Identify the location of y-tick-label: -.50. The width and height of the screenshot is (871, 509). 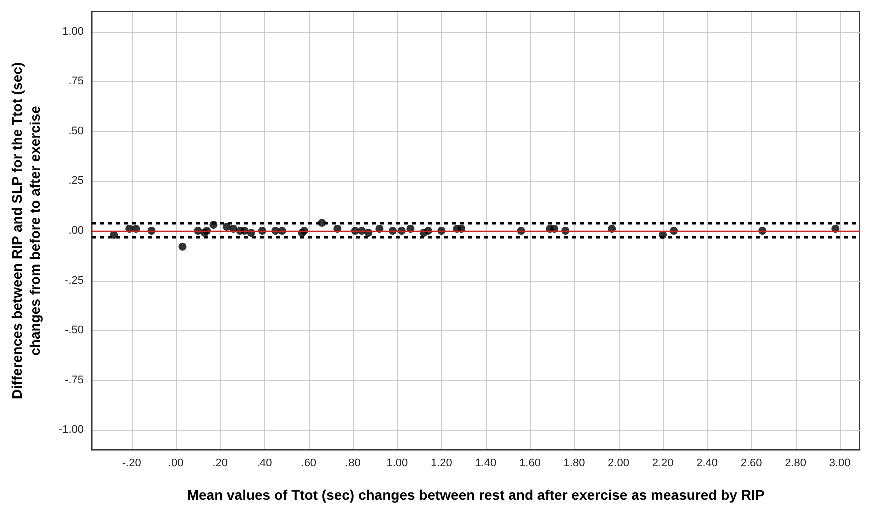
(74, 330).